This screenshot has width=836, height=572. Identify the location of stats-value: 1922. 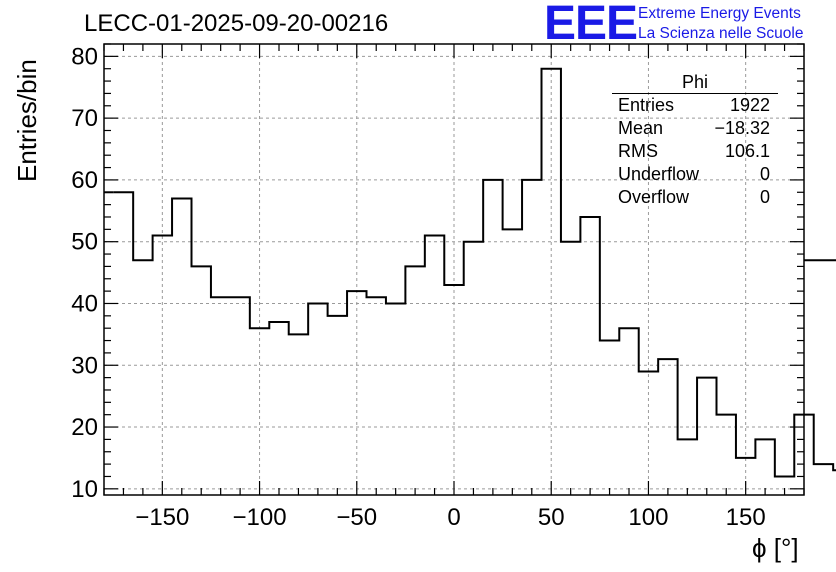
(749, 105).